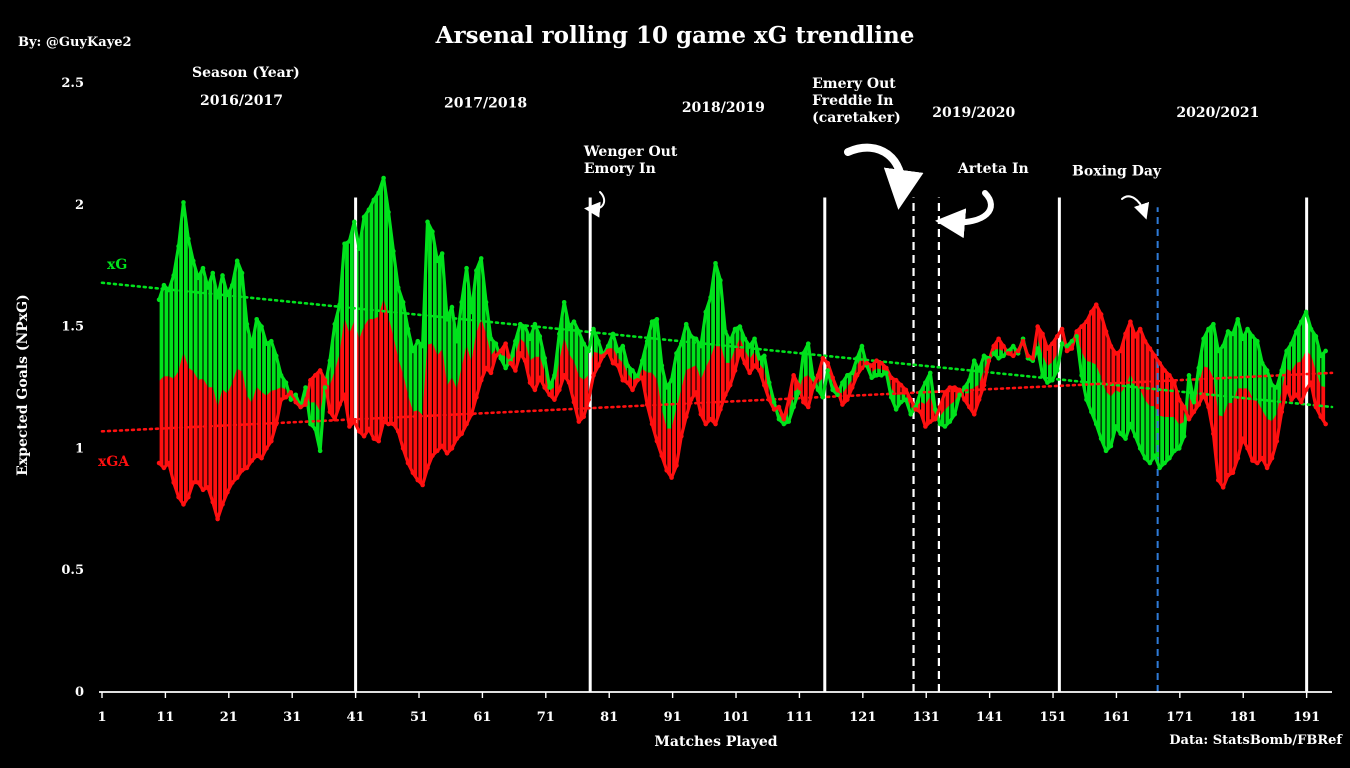 The image size is (1350, 768). I want to click on annotation-line: Emory In, so click(620, 169).